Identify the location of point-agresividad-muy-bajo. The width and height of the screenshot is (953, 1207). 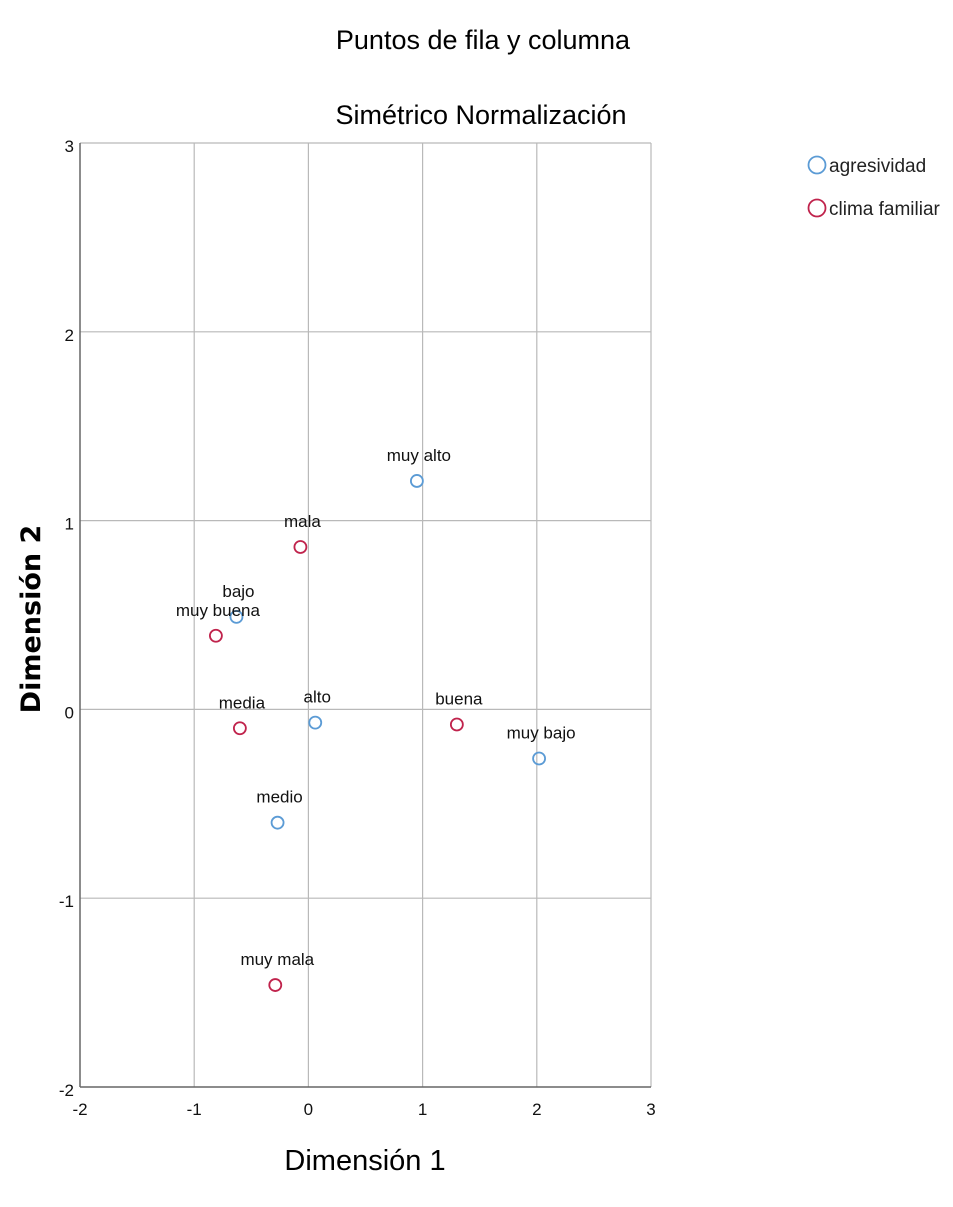
(539, 758).